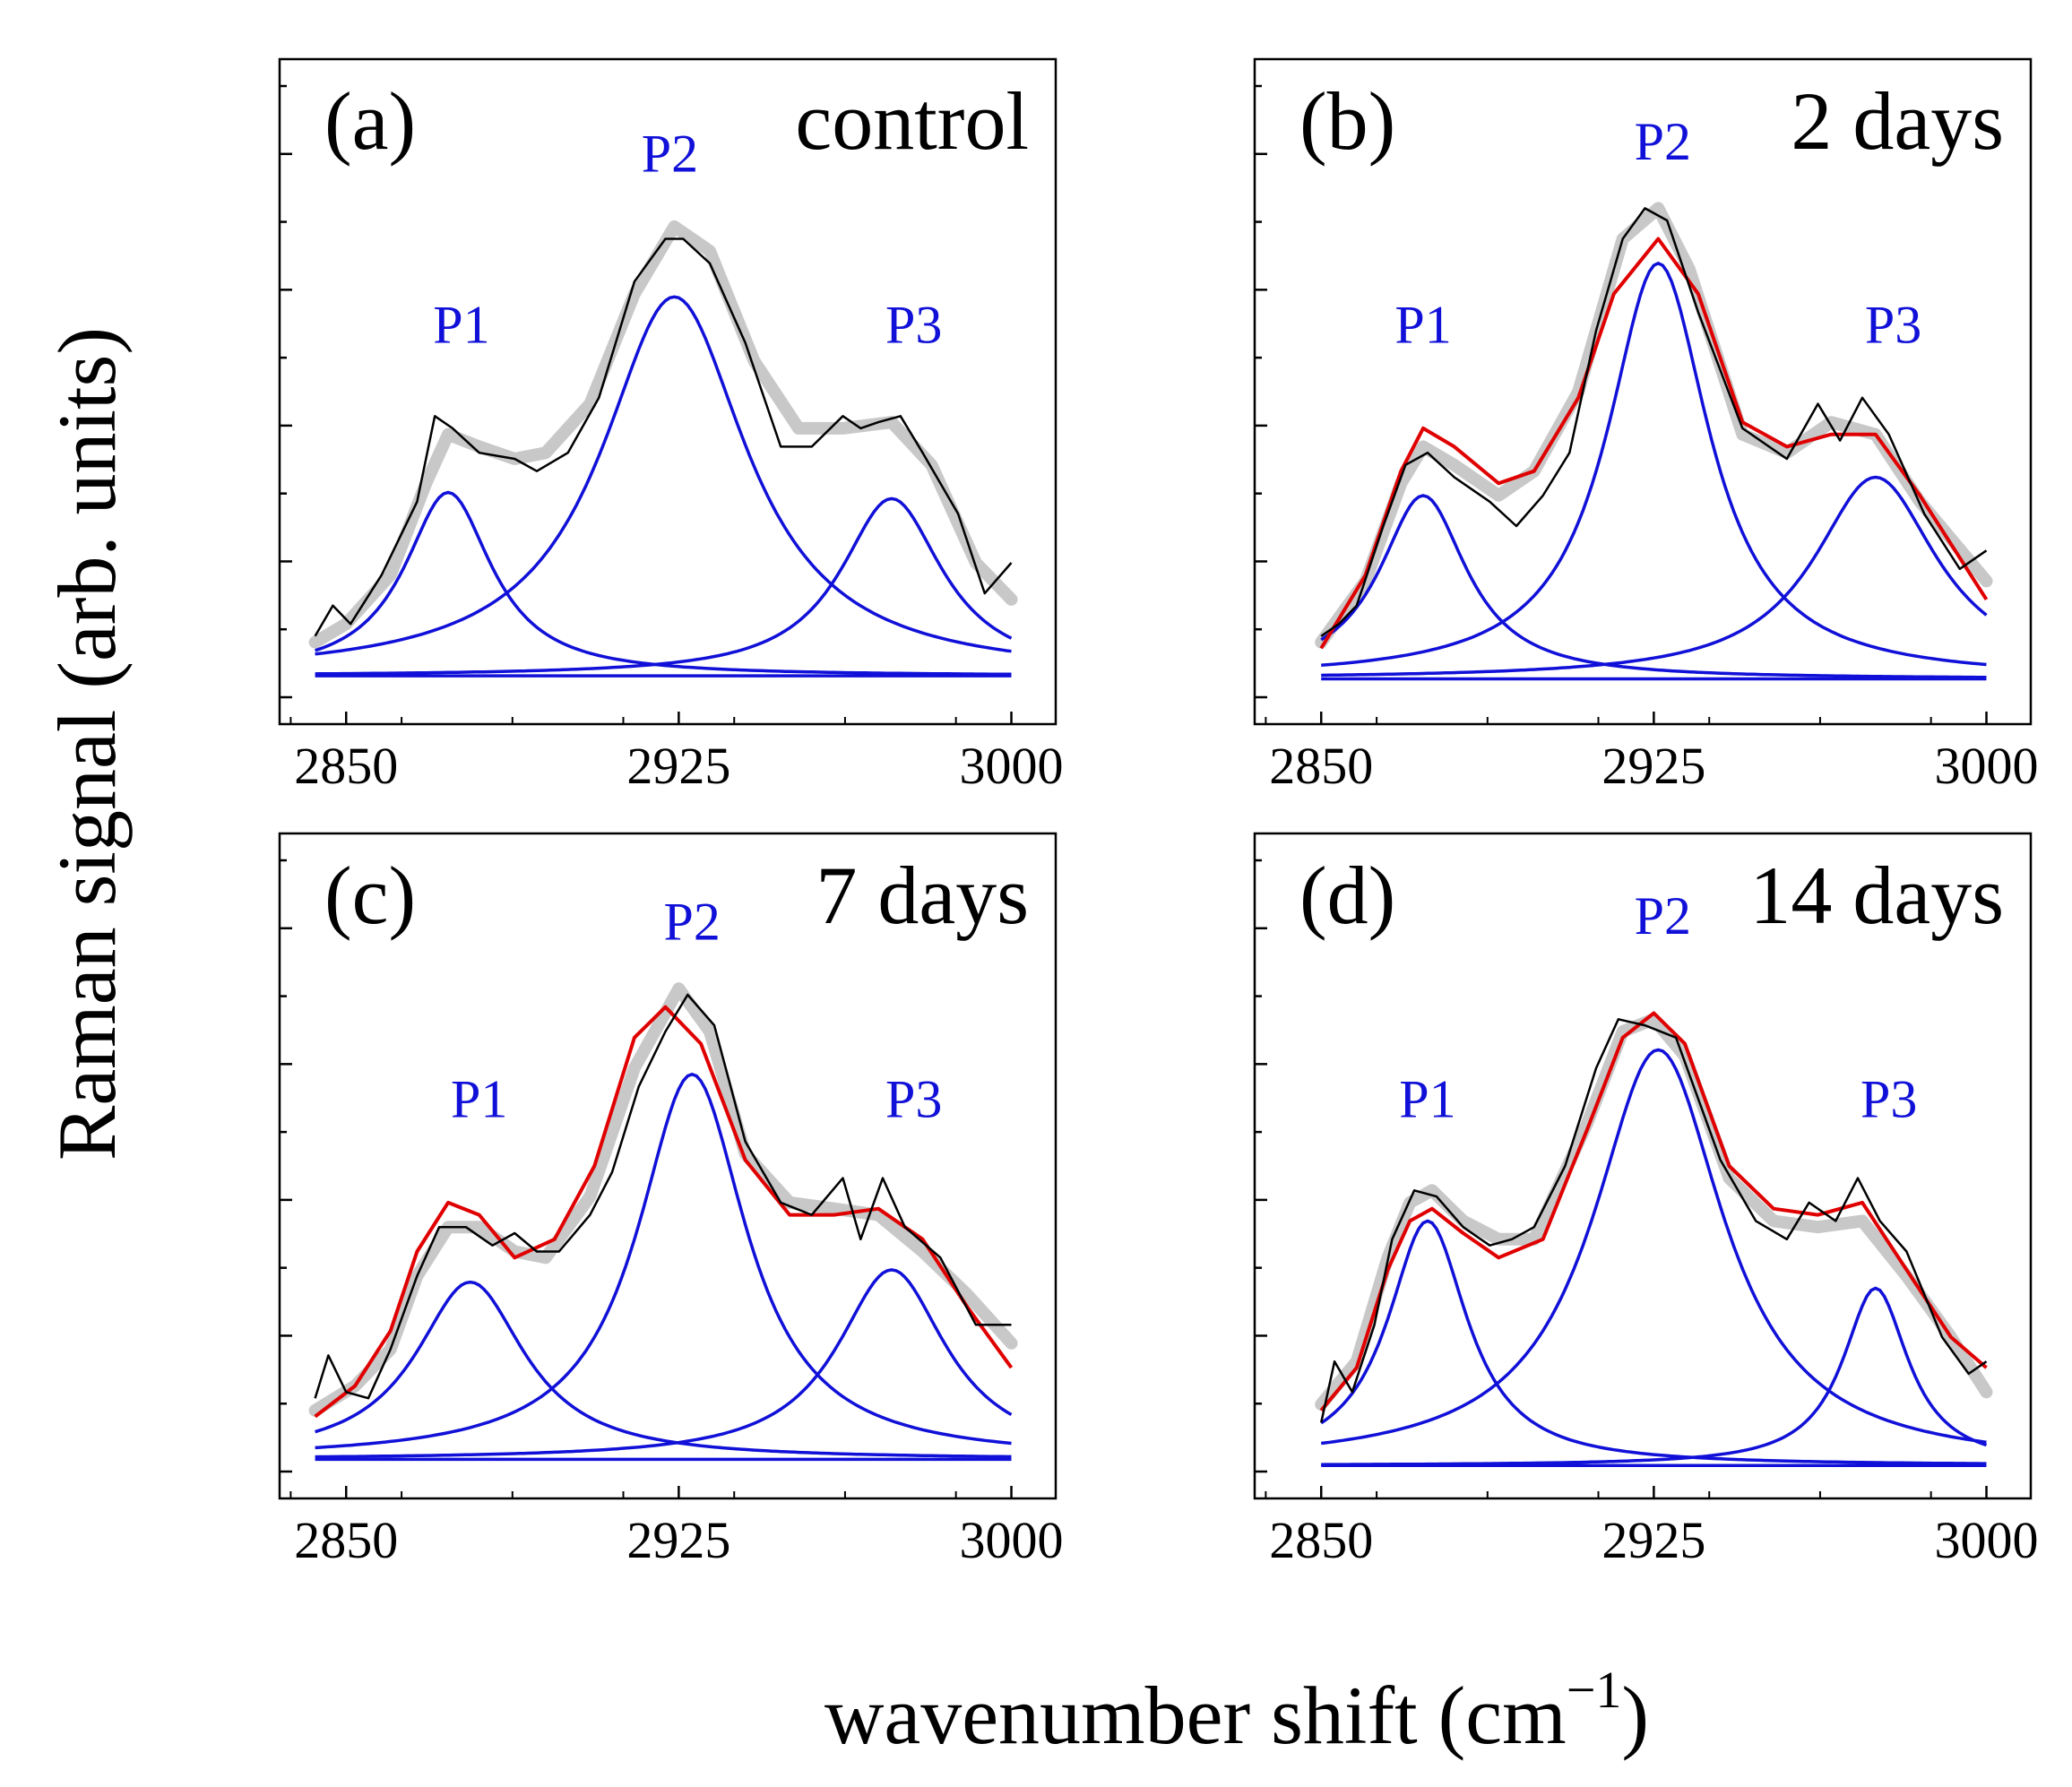  I want to click on plot-frame-c, so click(668, 1166).